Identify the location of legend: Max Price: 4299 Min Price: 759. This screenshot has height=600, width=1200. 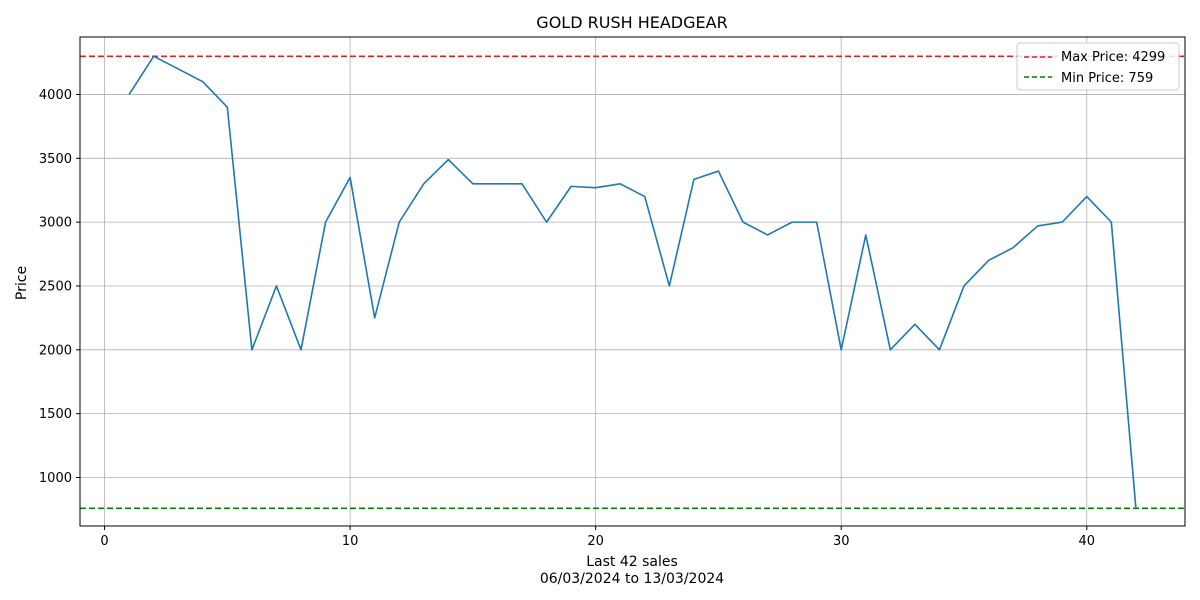
(1098, 66).